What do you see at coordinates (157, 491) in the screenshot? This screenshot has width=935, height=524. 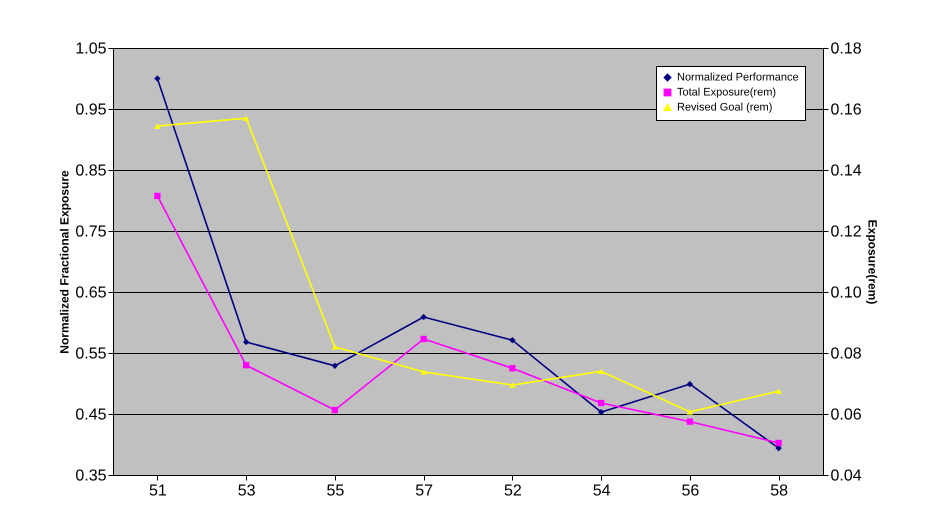 I see `x-tick-label: 51` at bounding box center [157, 491].